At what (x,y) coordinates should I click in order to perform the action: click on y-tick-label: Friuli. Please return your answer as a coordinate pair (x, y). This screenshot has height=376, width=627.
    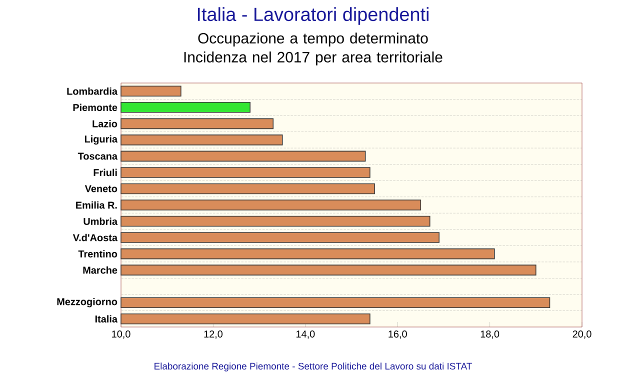
    Looking at the image, I should click on (105, 172).